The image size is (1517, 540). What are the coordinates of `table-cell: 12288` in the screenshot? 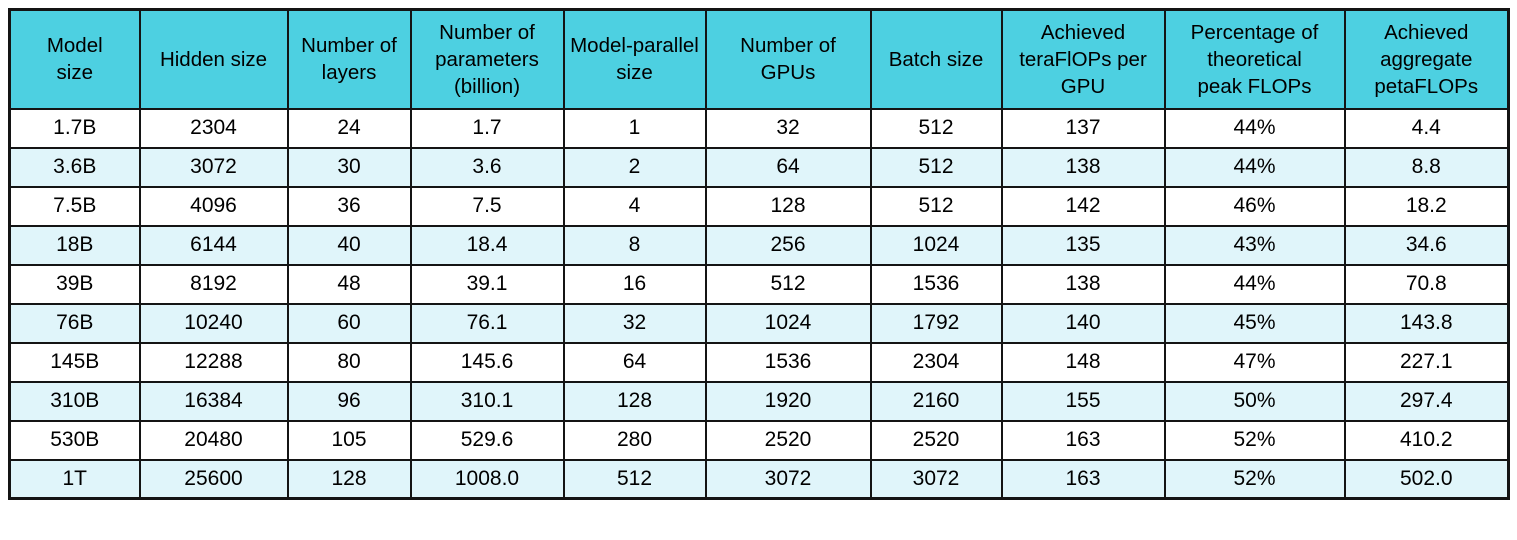 It's located at (213, 362).